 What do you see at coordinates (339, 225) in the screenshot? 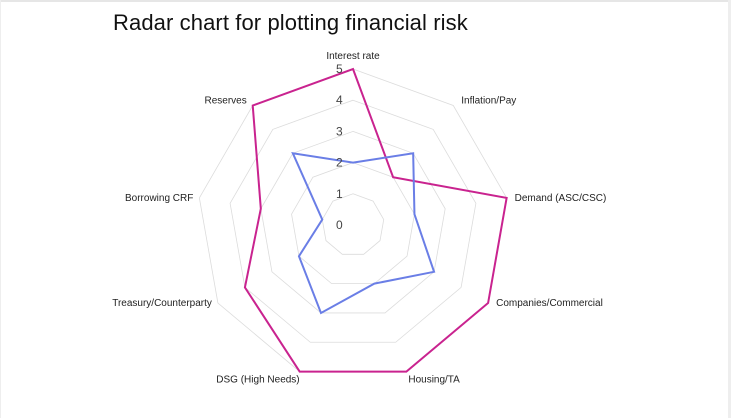
I see `tick-label: 0` at bounding box center [339, 225].